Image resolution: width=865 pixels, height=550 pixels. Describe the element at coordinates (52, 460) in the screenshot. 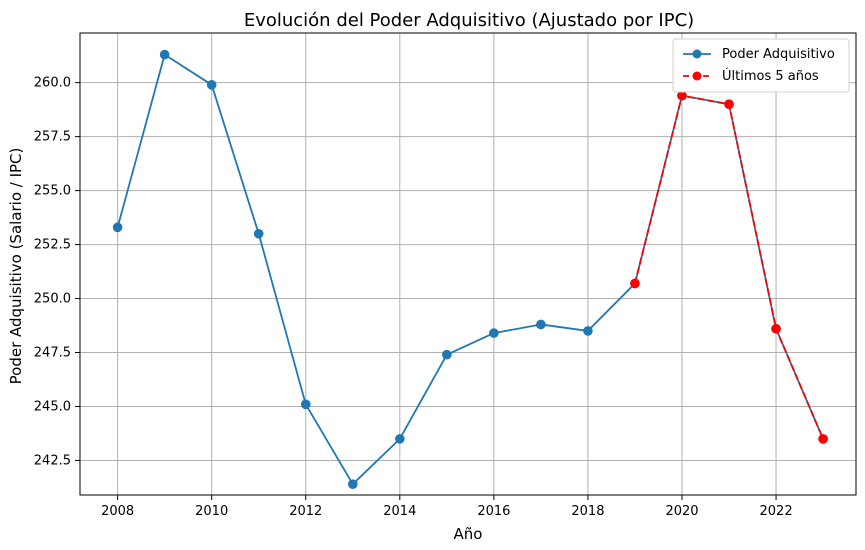

I see `y-tick-label: 242.5` at that location.